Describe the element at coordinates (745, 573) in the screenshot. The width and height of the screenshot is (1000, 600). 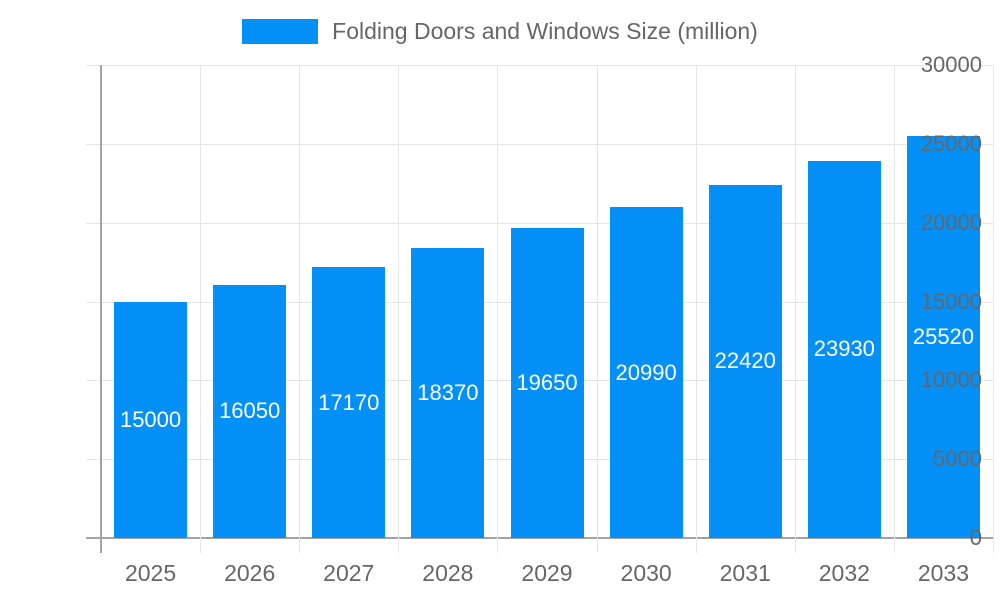
I see `x-tick-label: 2031` at that location.